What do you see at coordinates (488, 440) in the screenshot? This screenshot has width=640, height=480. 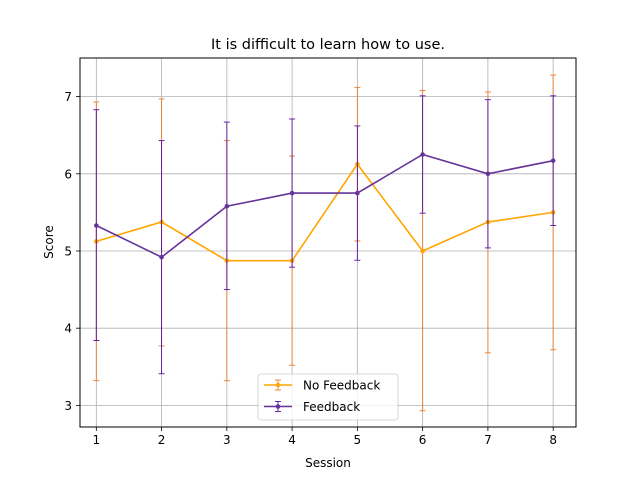 I see `x-tick-label: 7` at bounding box center [488, 440].